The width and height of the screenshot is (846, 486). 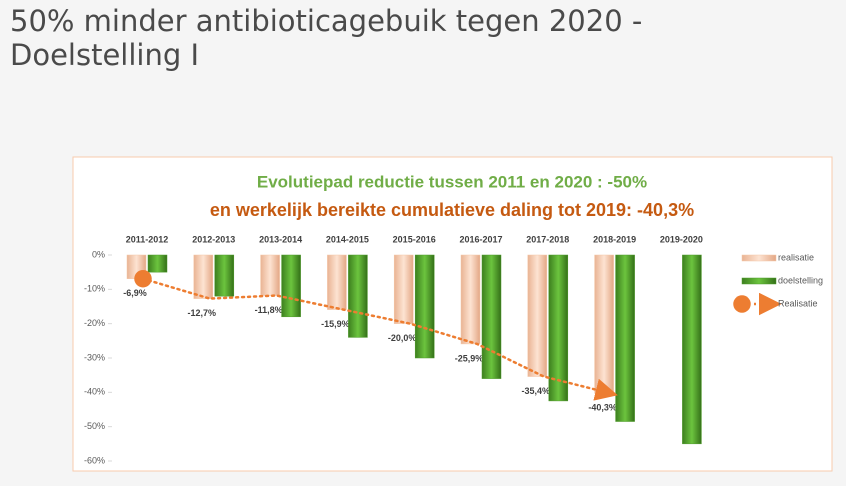 I want to click on data-label: -6,9%, so click(x=135, y=293).